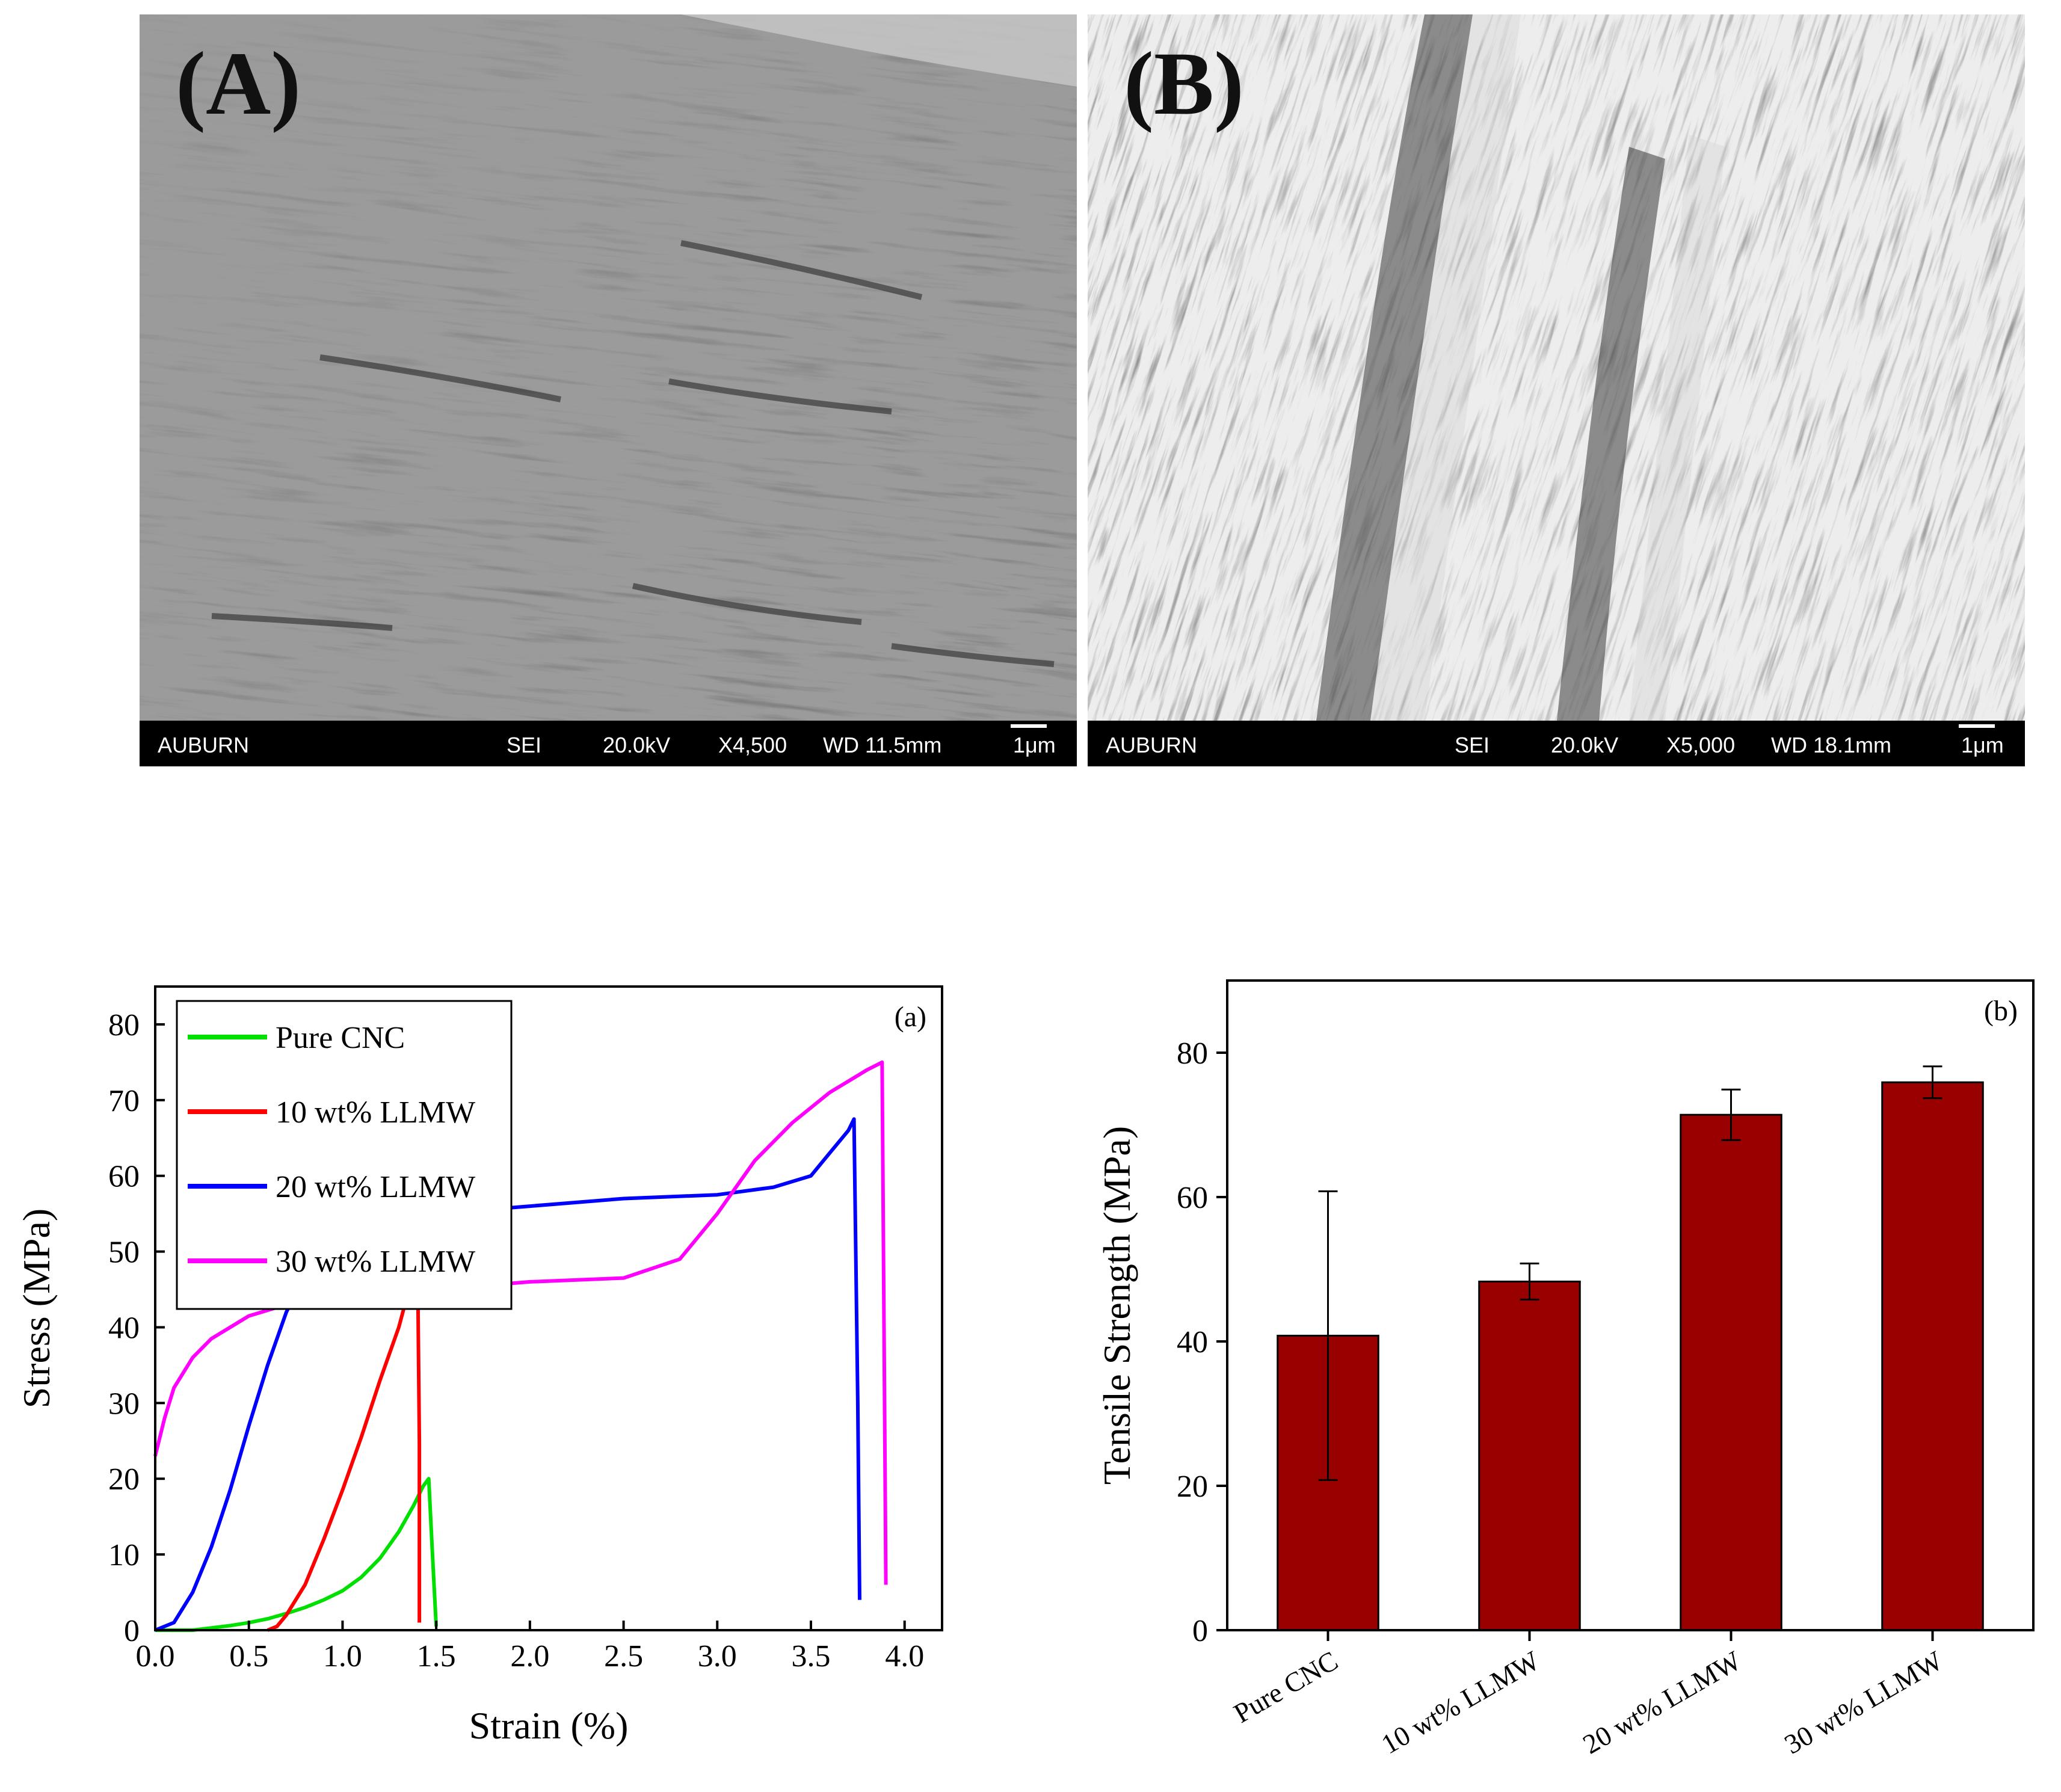  I want to click on x-tick-label: 10 wt% LLMW, so click(1460, 1702).